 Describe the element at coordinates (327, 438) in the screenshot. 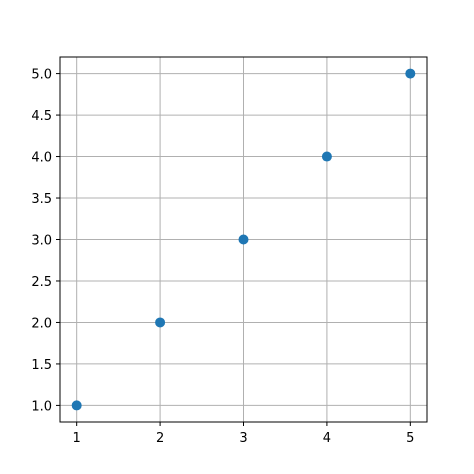

I see `x-tick-label: 4` at that location.